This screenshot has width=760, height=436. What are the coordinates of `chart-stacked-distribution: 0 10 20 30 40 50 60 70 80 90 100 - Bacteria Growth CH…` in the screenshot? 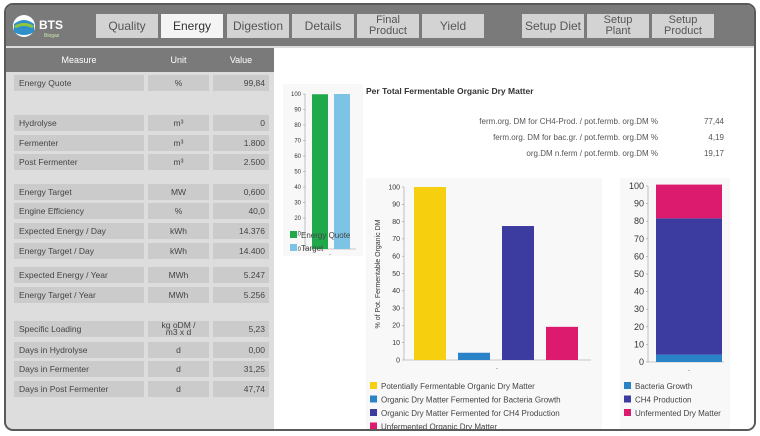 It's located at (675, 303).